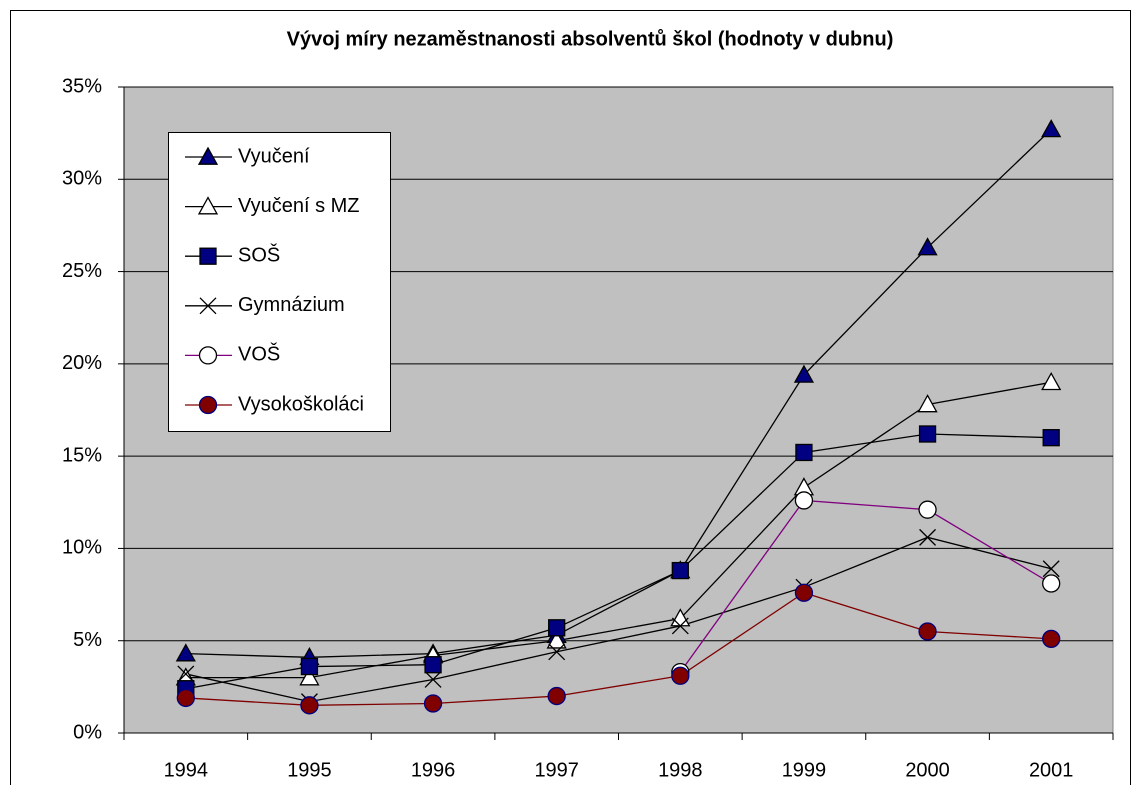 This screenshot has height=785, width=1142. I want to click on y-tick-label: 10%, so click(82, 548).